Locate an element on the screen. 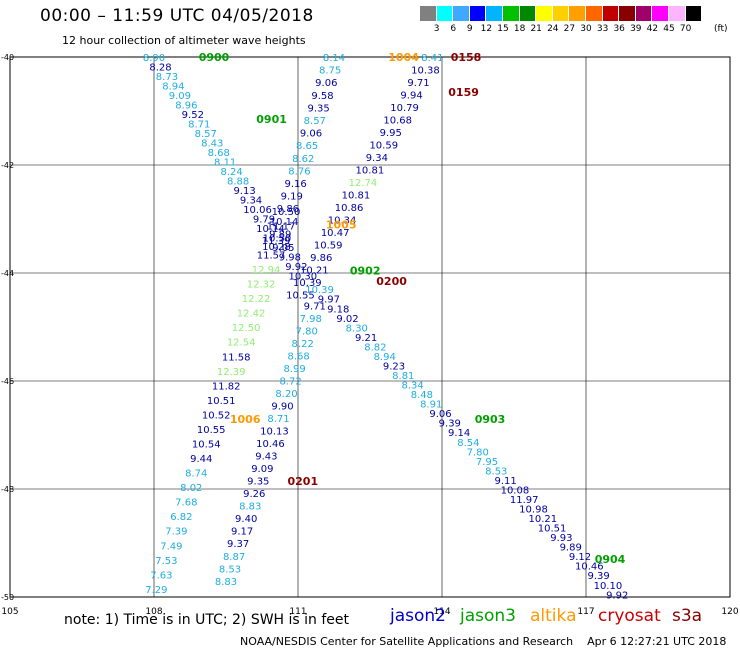  wave-height-value: 9.39 is located at coordinates (598, 576).